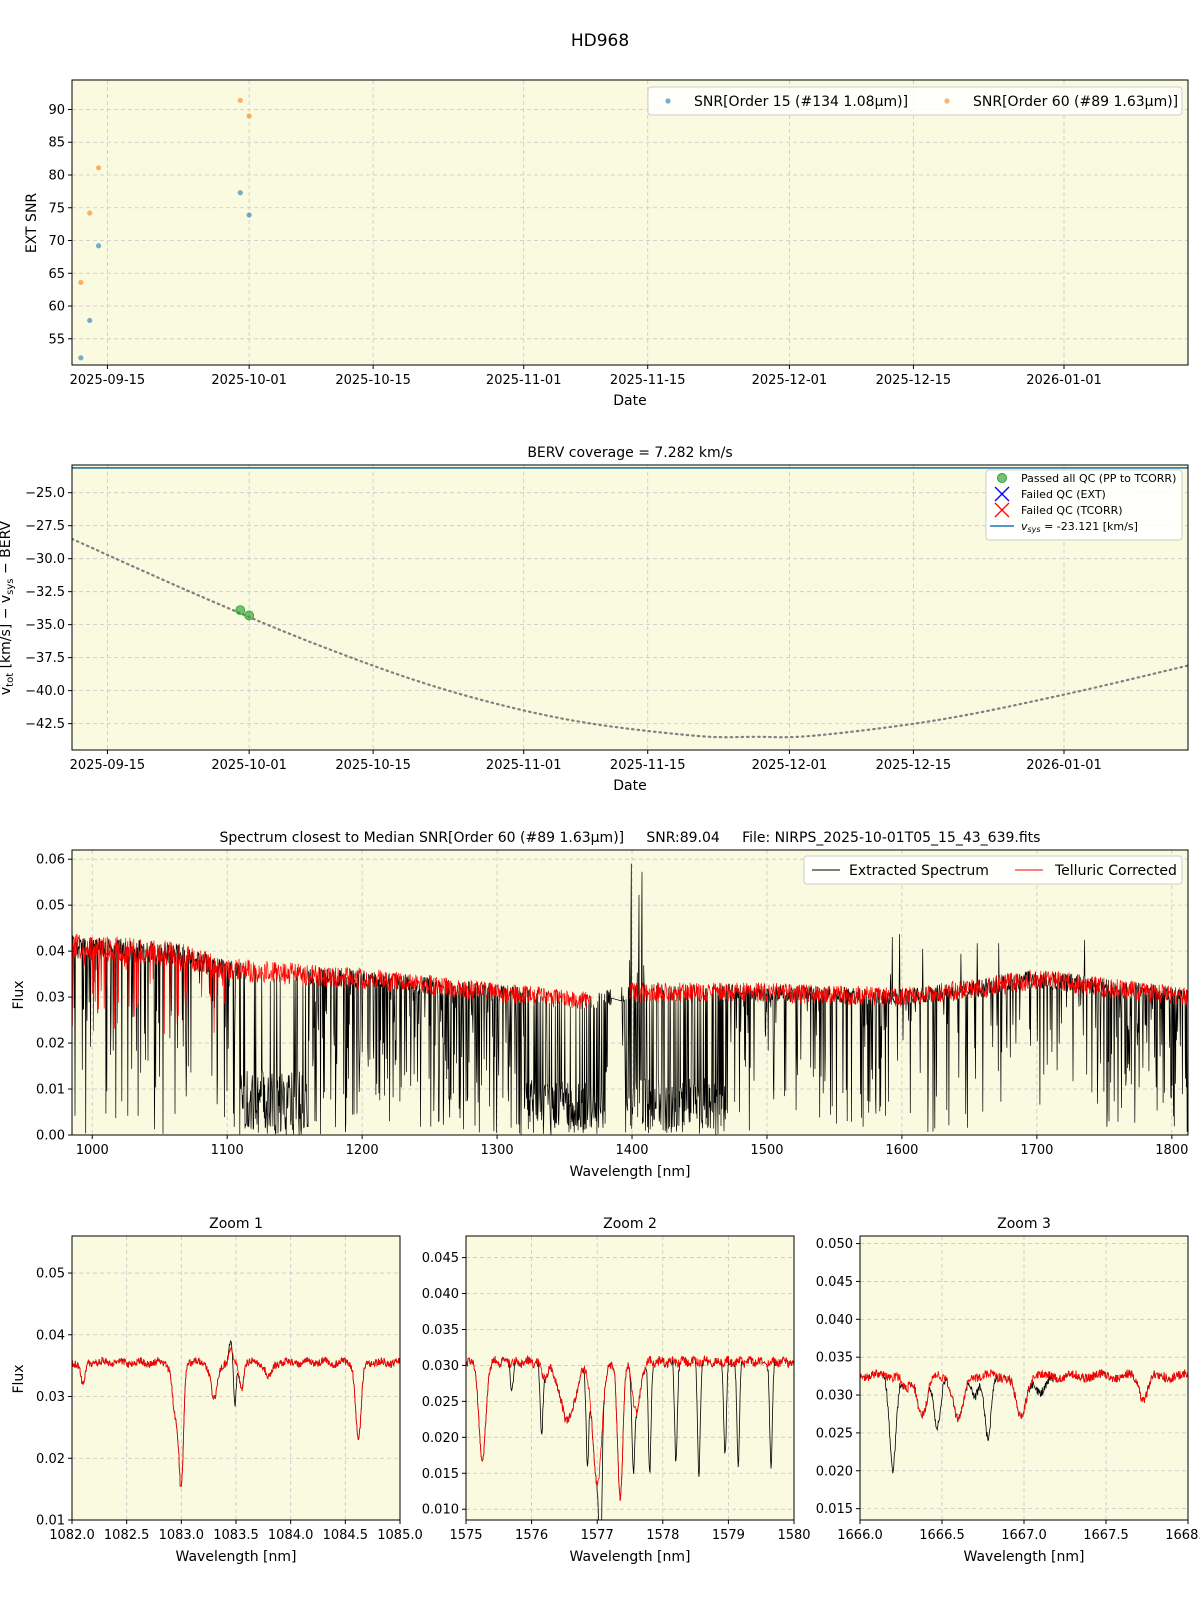 Image resolution: width=1200 pixels, height=1600 pixels. I want to click on z3-xtick-label: 1668.0, so click(1182, 1535).